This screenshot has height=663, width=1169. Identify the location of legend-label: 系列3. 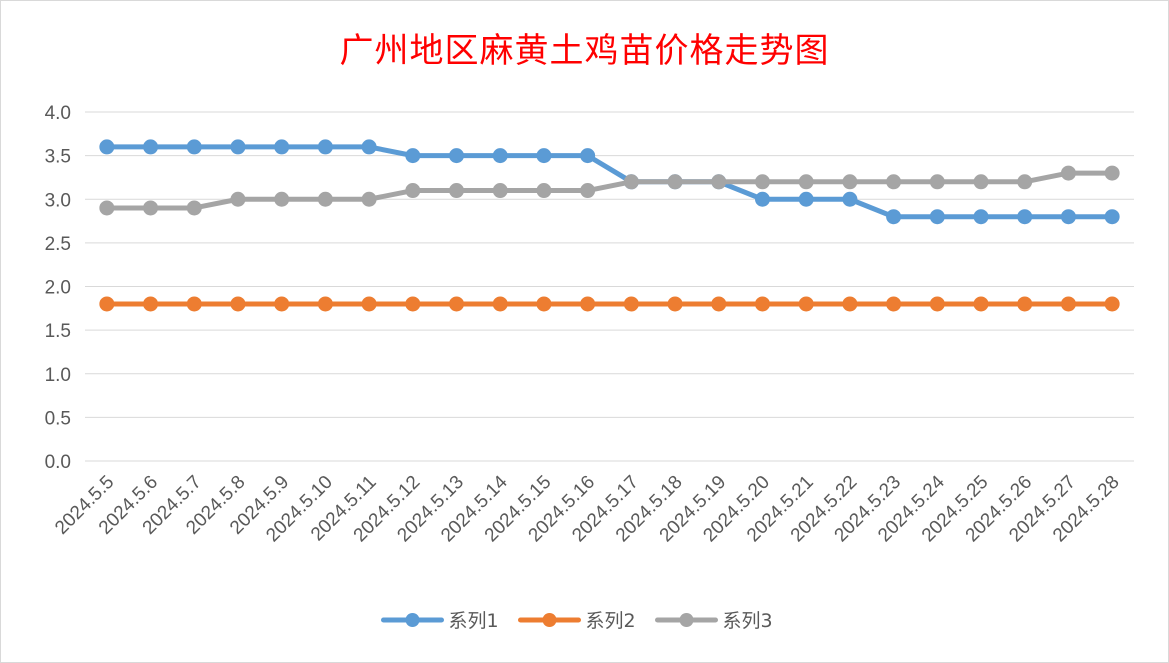
(748, 621).